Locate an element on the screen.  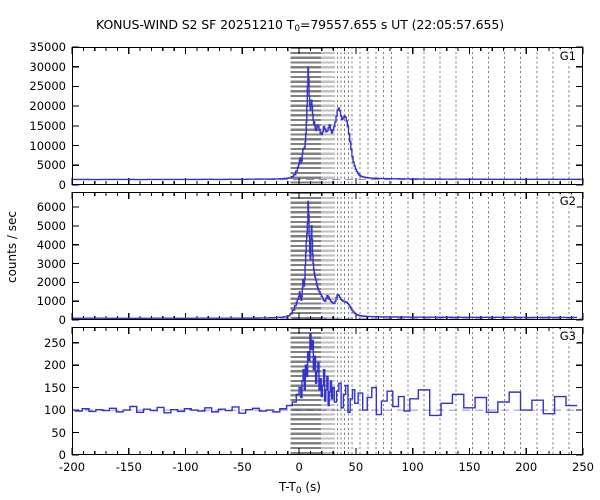
x-tick-label: -150 is located at coordinates (128, 467).